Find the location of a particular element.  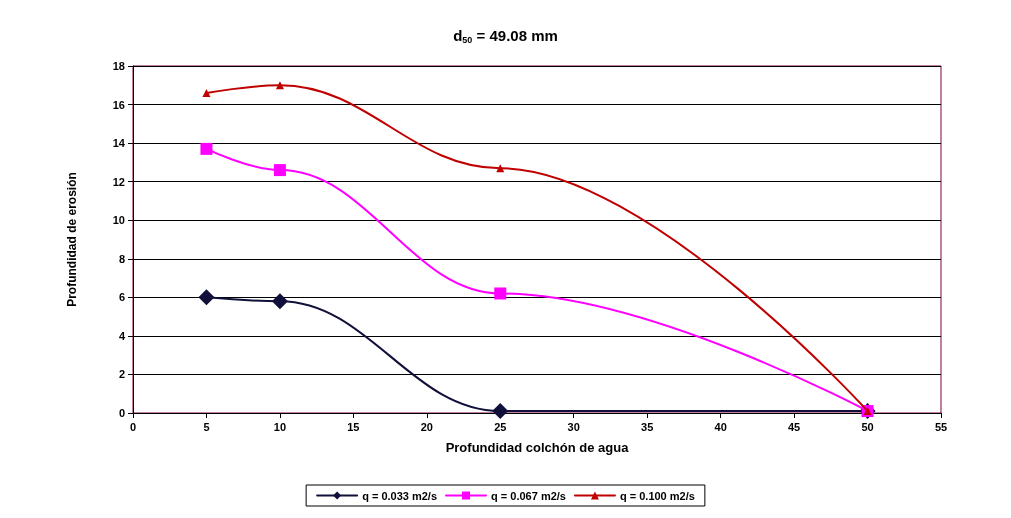

legend-label: q = 0.067 m2/s is located at coordinates (528, 495).